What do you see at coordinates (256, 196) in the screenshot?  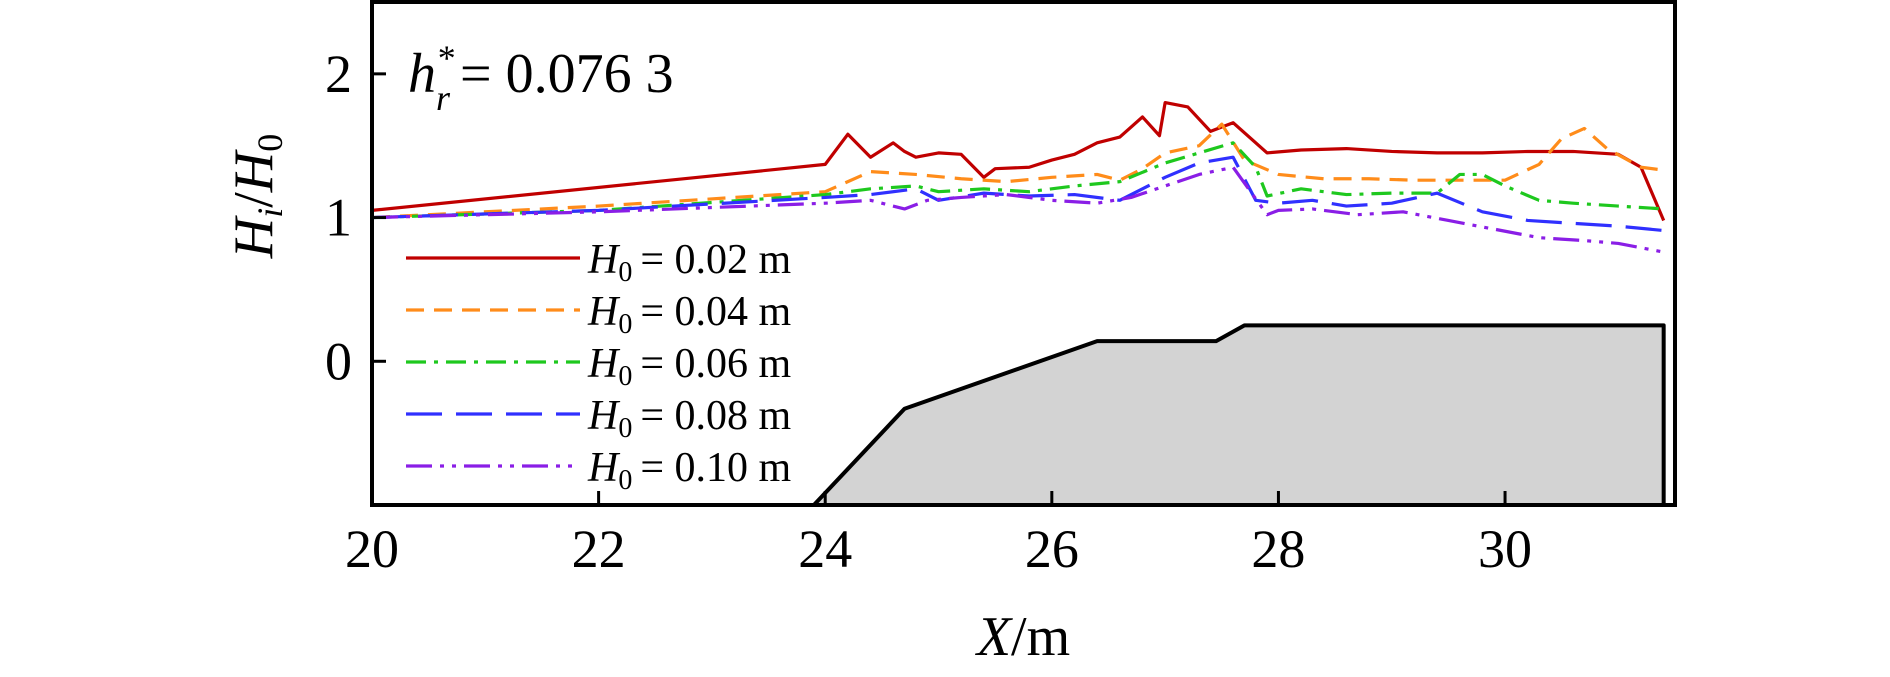 I see `y-axis-label: Hi/H0` at bounding box center [256, 196].